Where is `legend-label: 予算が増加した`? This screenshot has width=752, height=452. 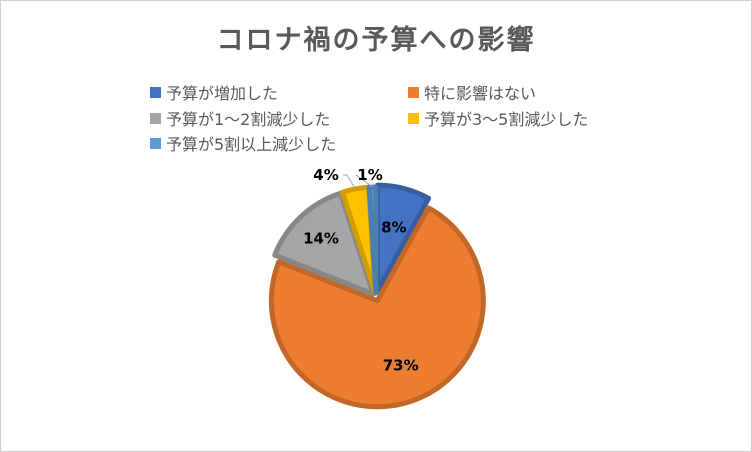
legend-label: 予算が増加した is located at coordinates (222, 93).